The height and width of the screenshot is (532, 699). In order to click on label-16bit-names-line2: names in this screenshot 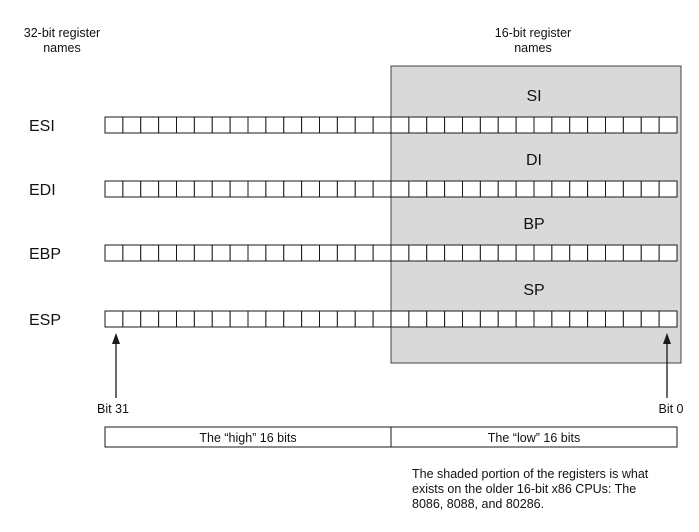, I will do `click(533, 48)`.